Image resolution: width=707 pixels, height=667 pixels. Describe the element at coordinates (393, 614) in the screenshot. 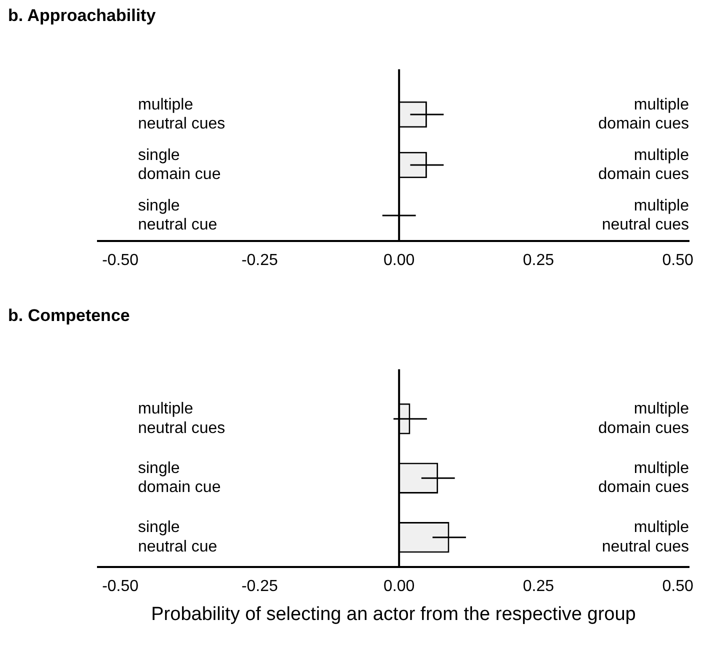

I see `x-axis-title: Probability of selecting an actor from the respective group` at that location.